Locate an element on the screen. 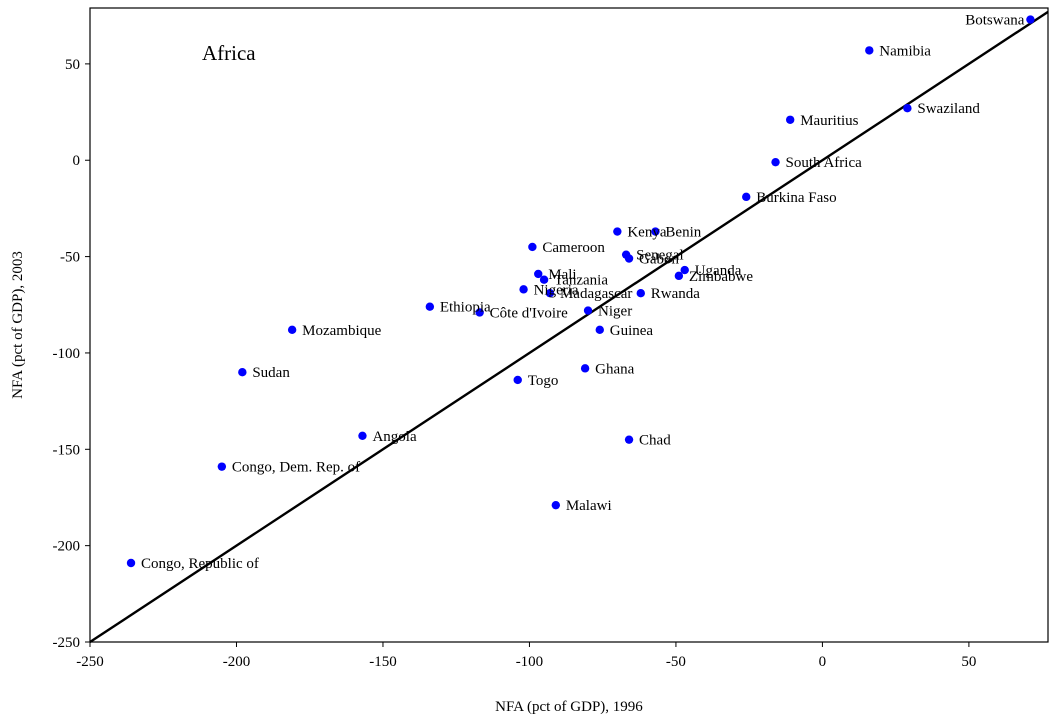 The width and height of the screenshot is (1056, 721). region-annotation: Africa is located at coordinates (229, 53).